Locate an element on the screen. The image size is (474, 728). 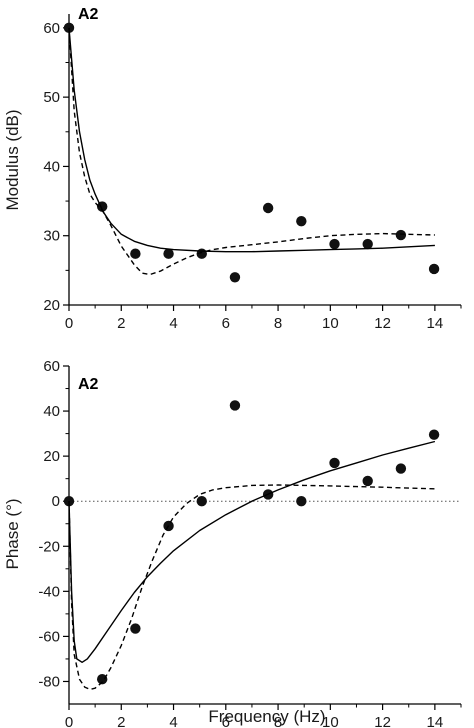
y-axis-title: Phase (°) is located at coordinates (12, 533).